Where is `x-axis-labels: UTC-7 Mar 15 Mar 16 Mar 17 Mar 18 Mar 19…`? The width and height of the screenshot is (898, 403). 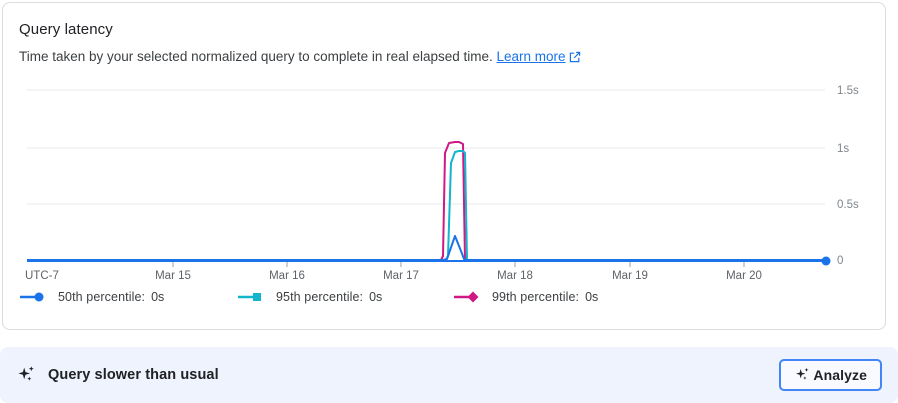 x-axis-labels: UTC-7 Mar 15 Mar 16 Mar 17 Mar 18 Mar 19… is located at coordinates (393, 276).